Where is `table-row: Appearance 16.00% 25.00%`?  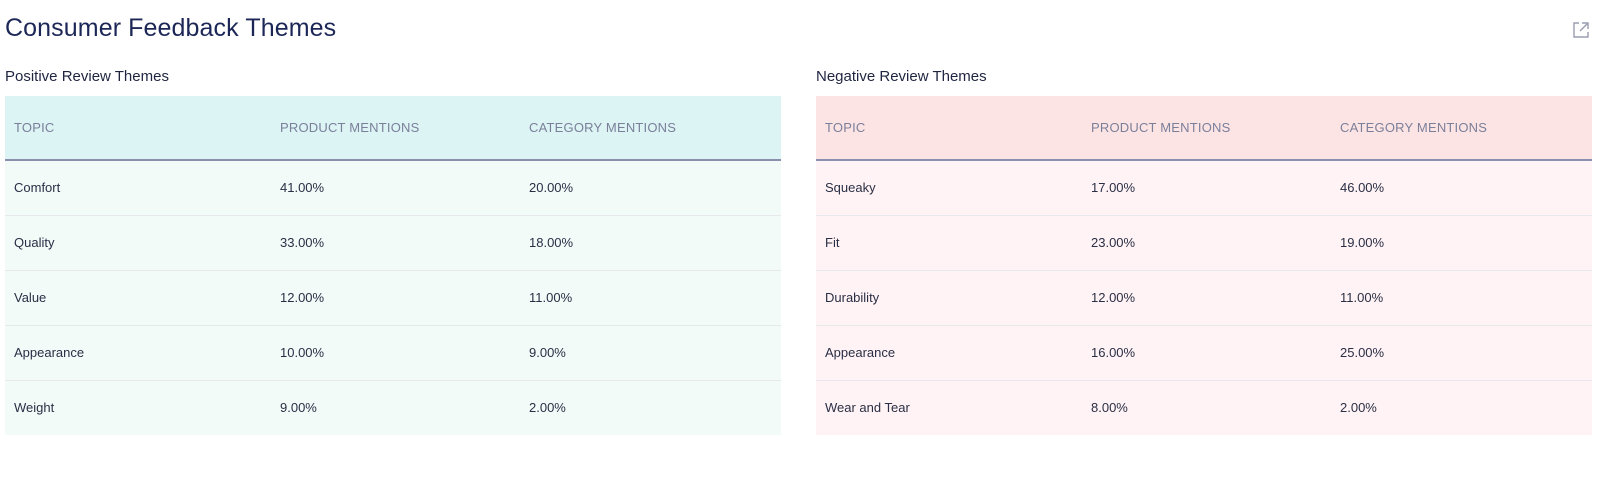
table-row: Appearance 16.00% 25.00% is located at coordinates (1204, 352).